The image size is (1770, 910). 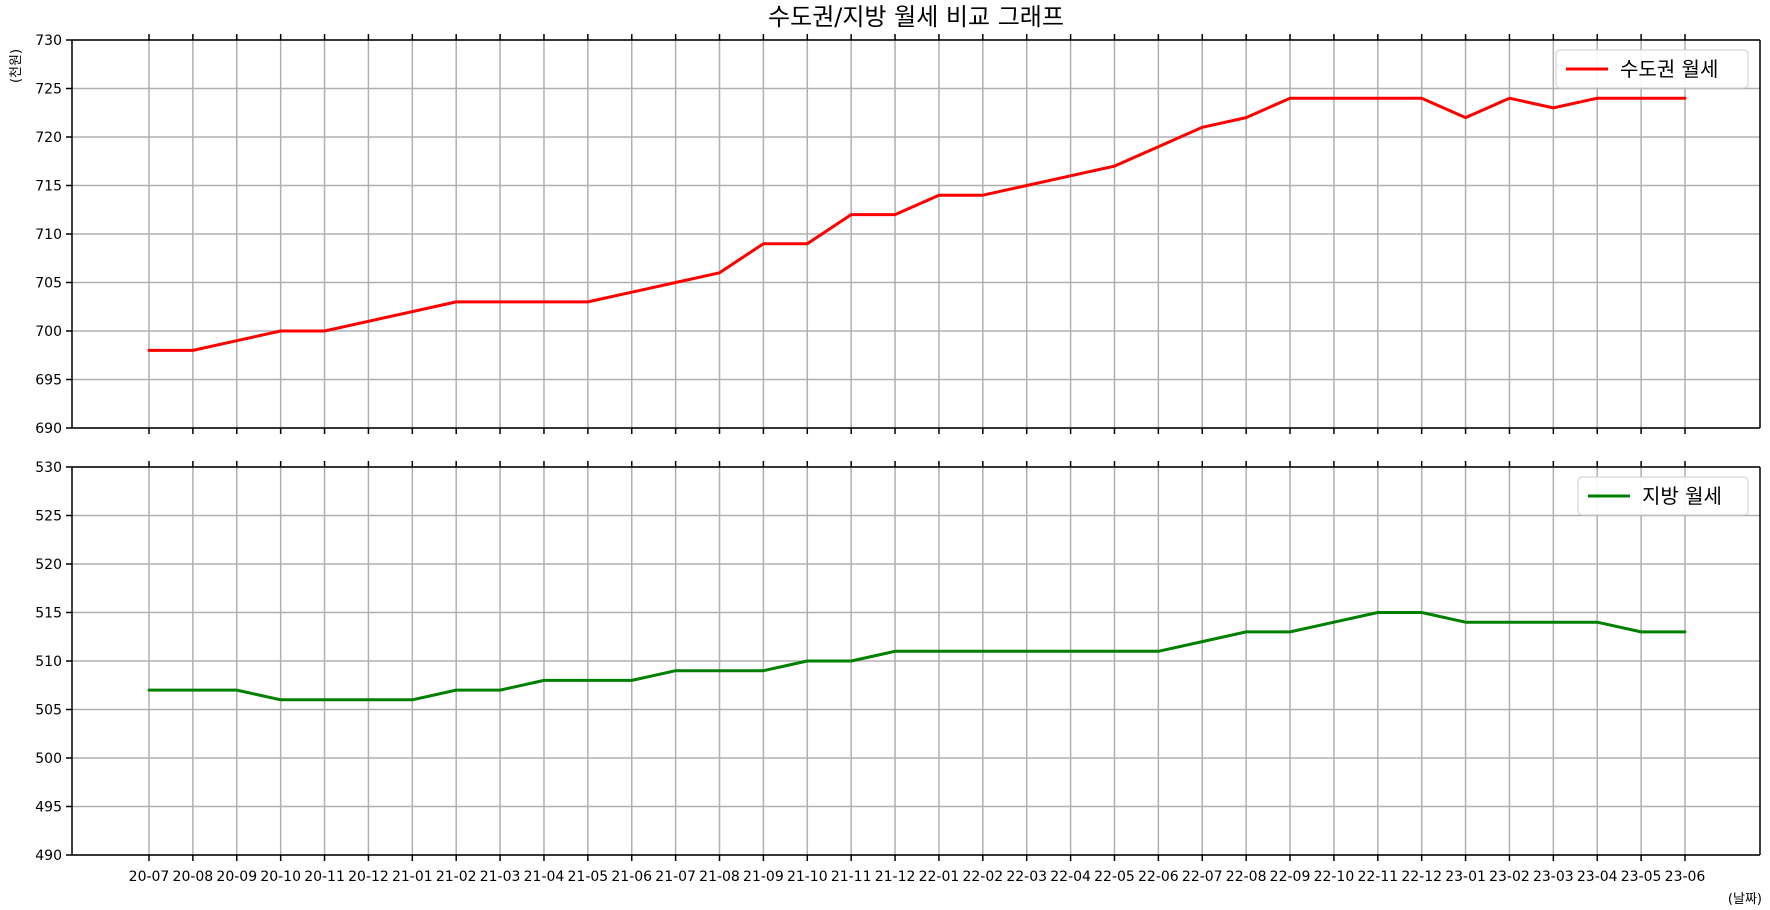 What do you see at coordinates (48, 381) in the screenshot?
I see `y-tick-label: 695` at bounding box center [48, 381].